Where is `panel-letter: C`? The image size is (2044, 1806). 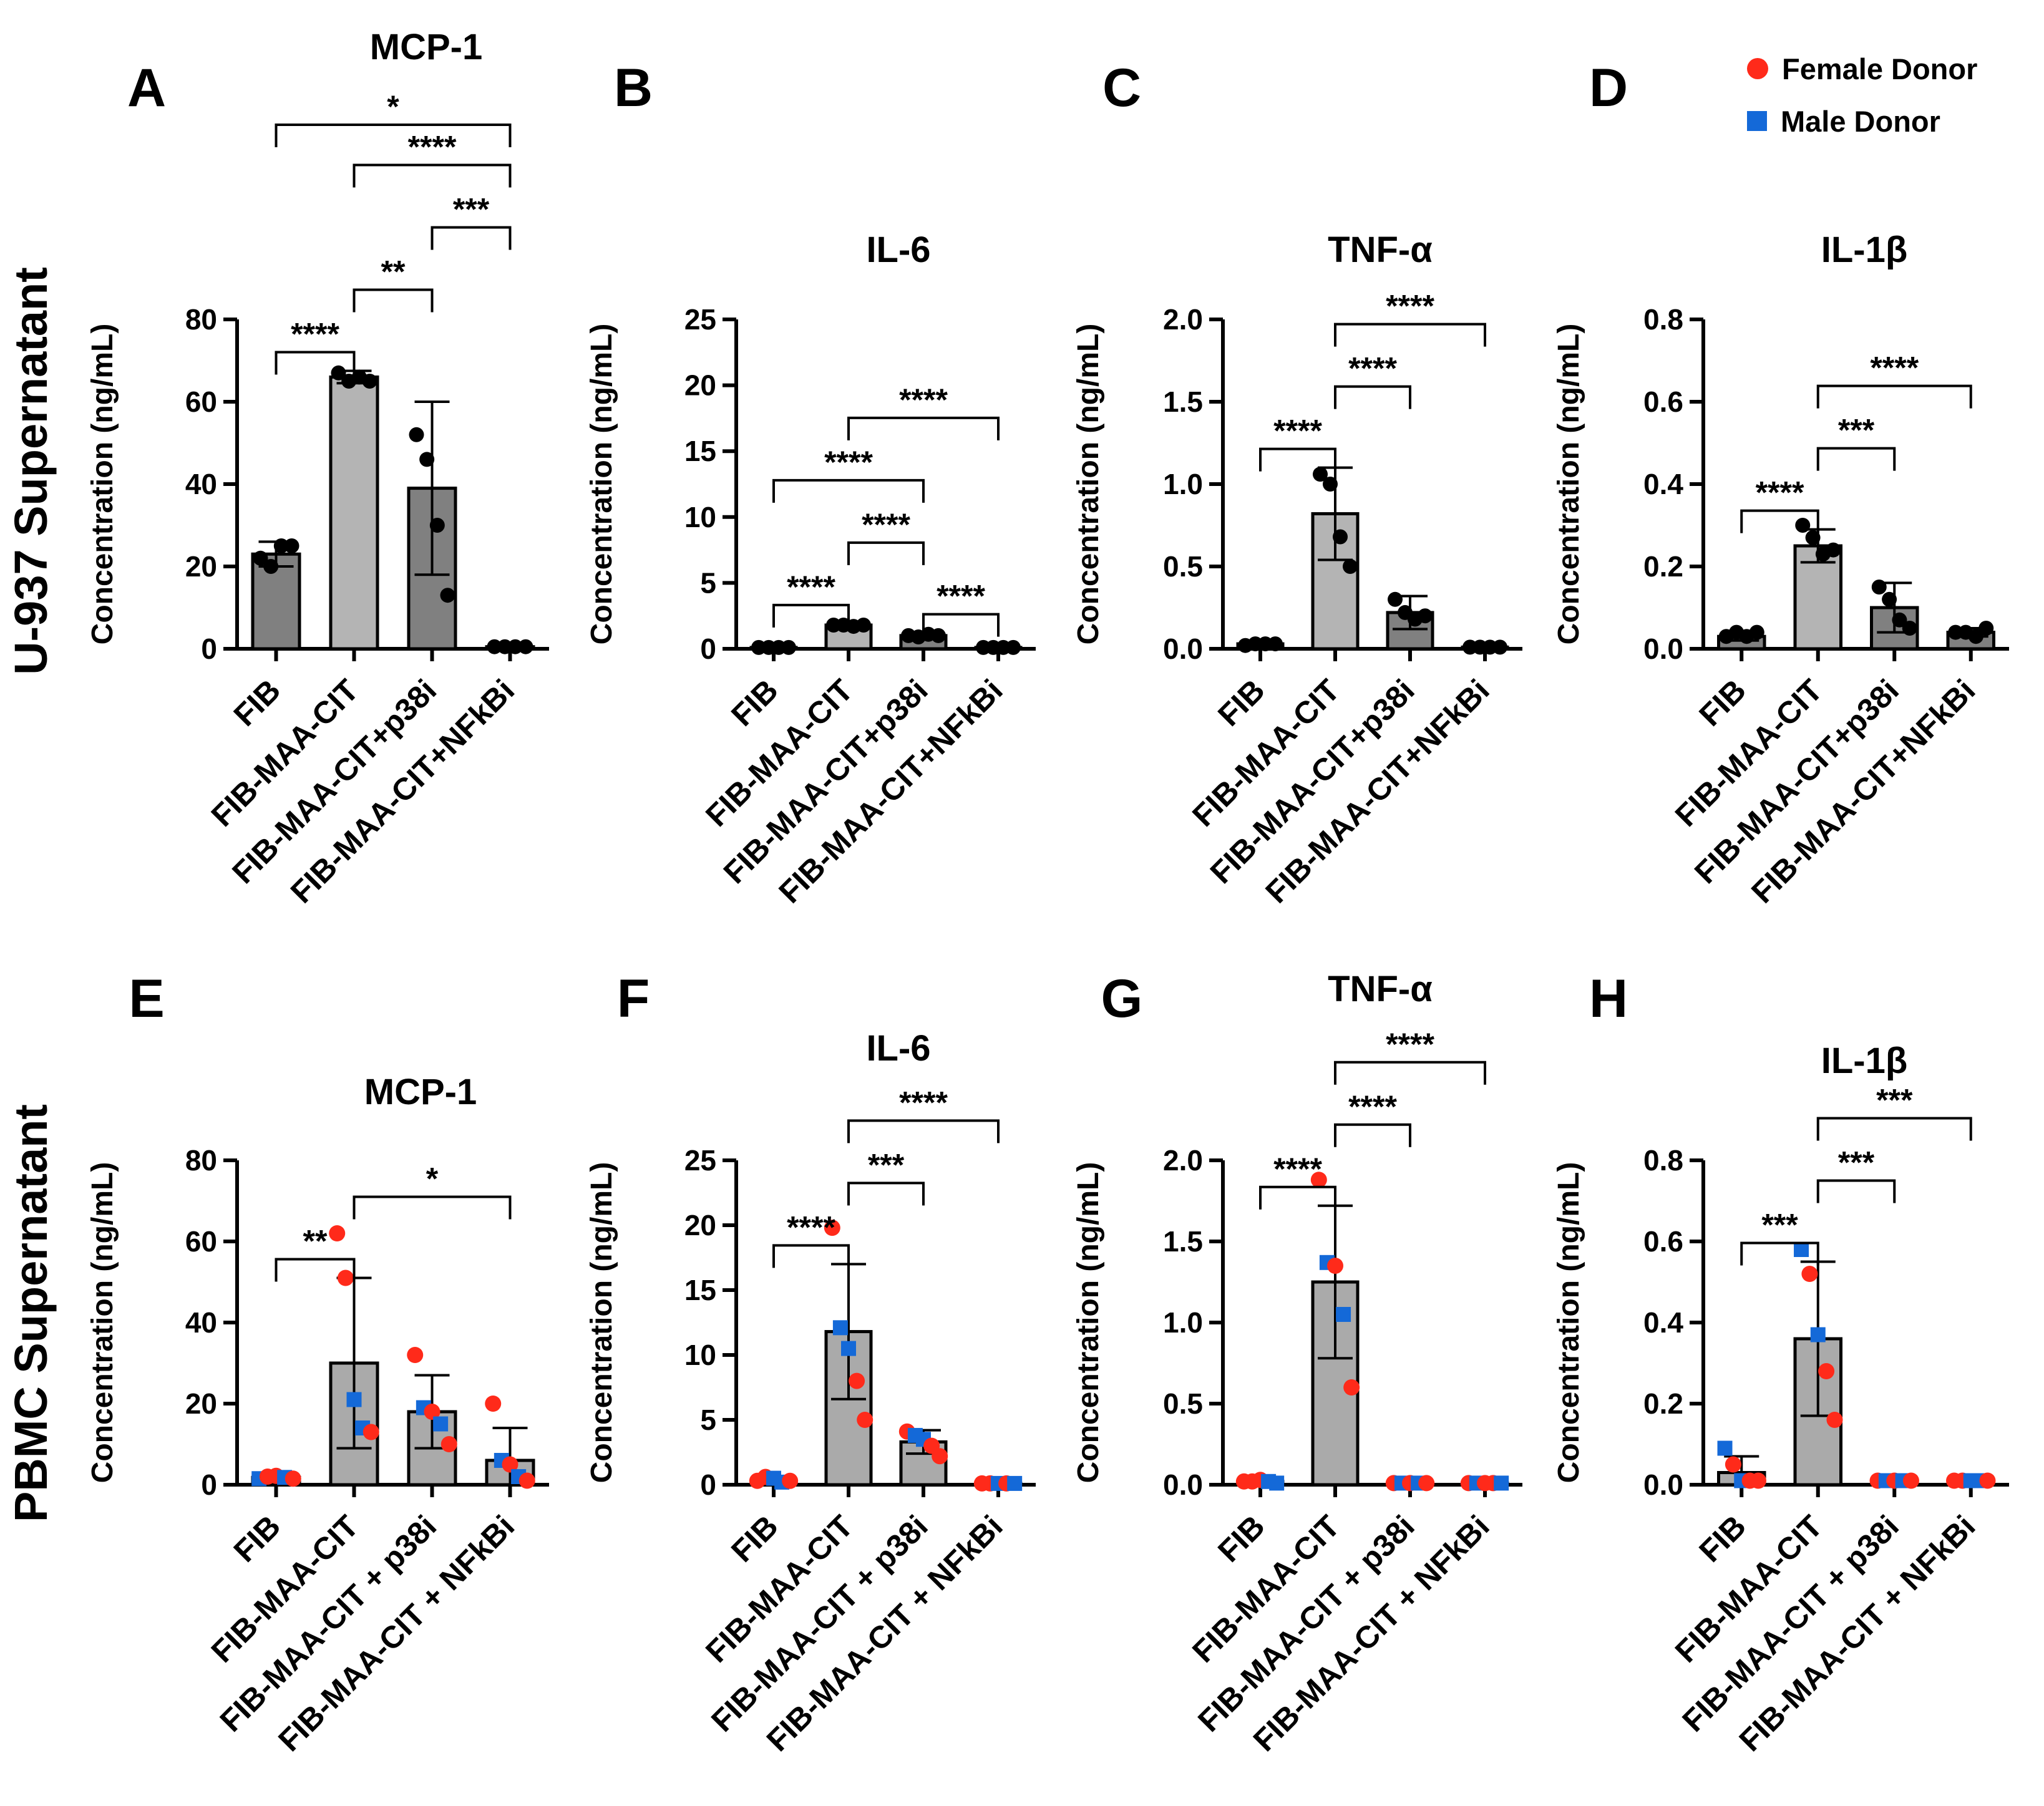
panel-letter: C is located at coordinates (1121, 88).